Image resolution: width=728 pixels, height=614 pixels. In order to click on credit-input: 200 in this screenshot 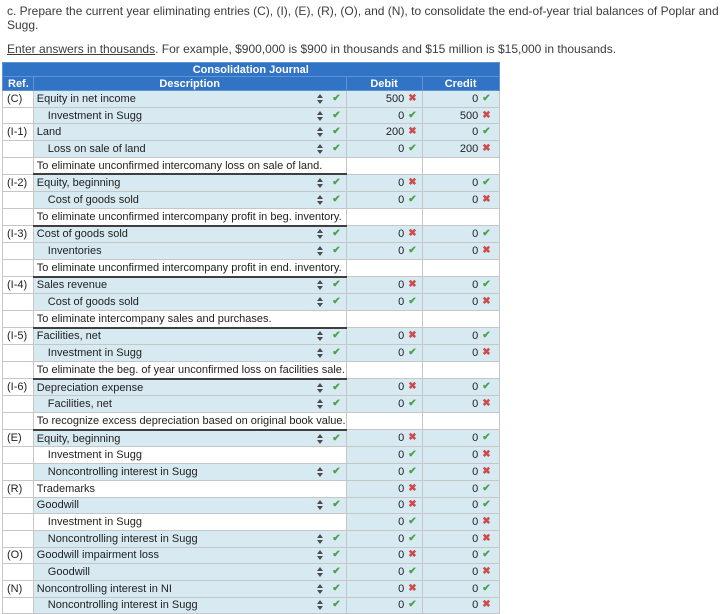, I will do `click(469, 148)`.